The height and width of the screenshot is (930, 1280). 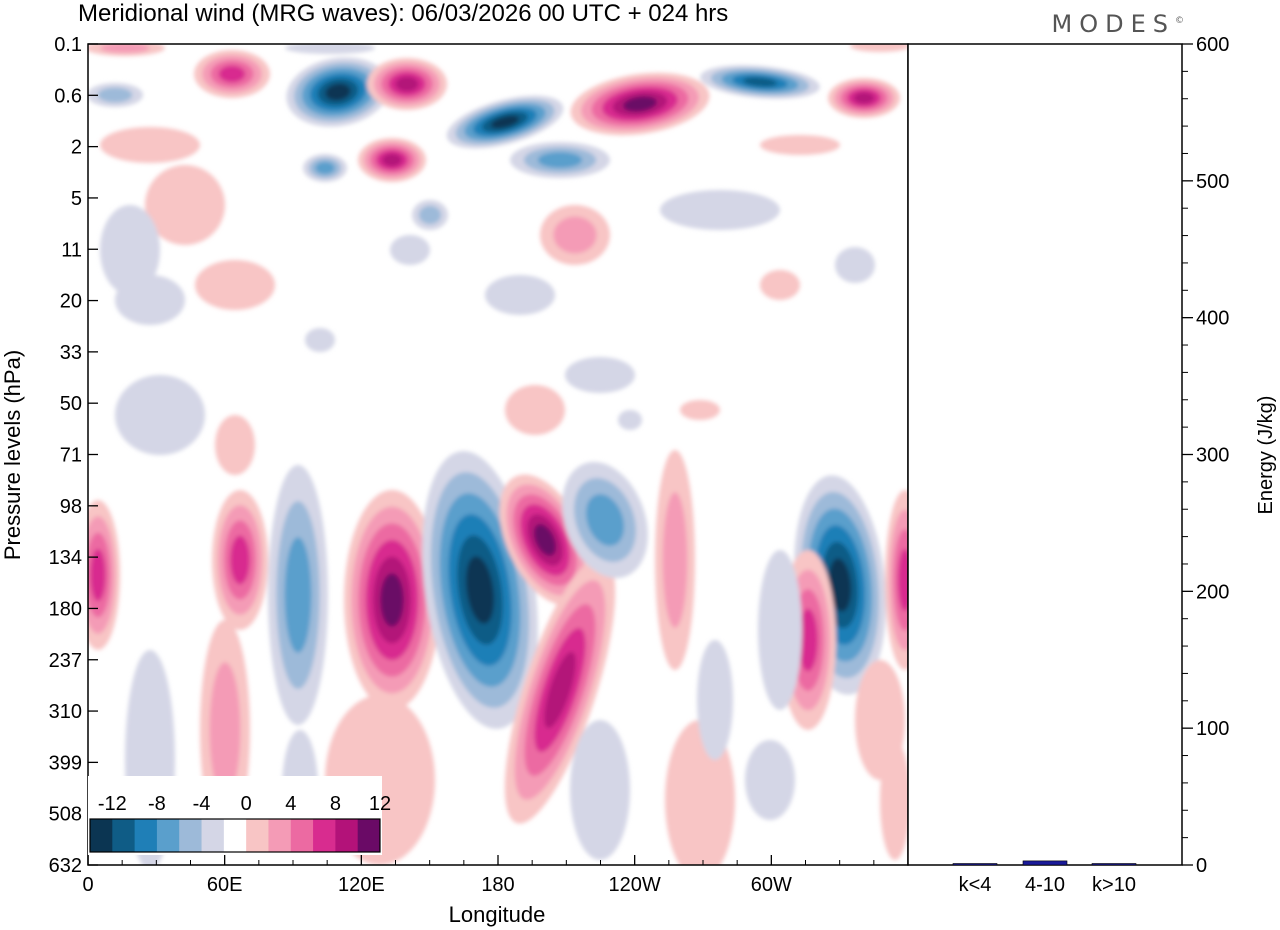 What do you see at coordinates (239, 815) in the screenshot?
I see `colorbar: -12 -8 -4 0 4 8 12` at bounding box center [239, 815].